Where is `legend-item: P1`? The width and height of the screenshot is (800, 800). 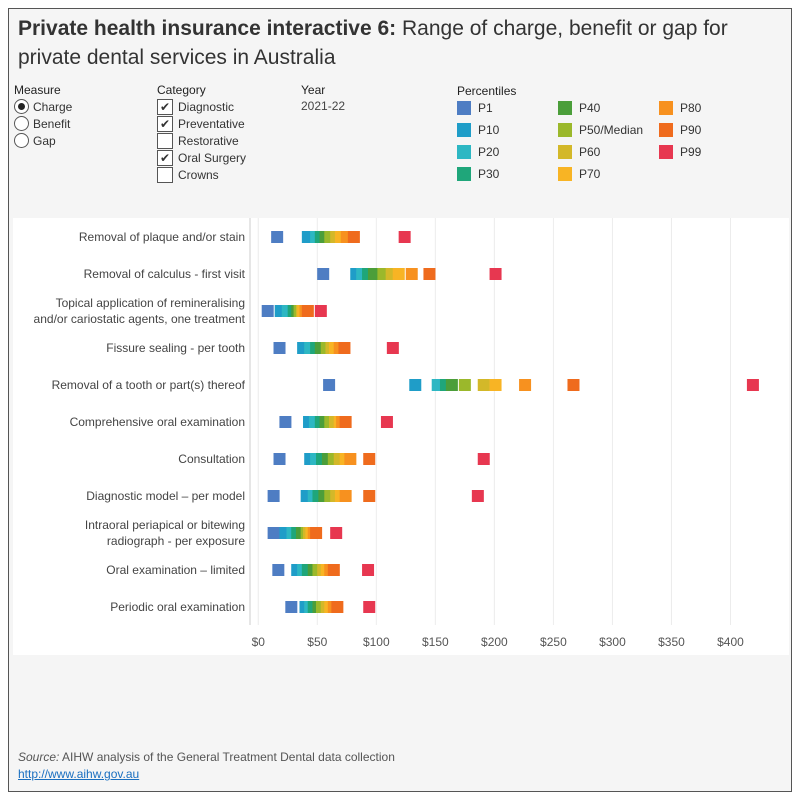 legend-item: P1 is located at coordinates (475, 108).